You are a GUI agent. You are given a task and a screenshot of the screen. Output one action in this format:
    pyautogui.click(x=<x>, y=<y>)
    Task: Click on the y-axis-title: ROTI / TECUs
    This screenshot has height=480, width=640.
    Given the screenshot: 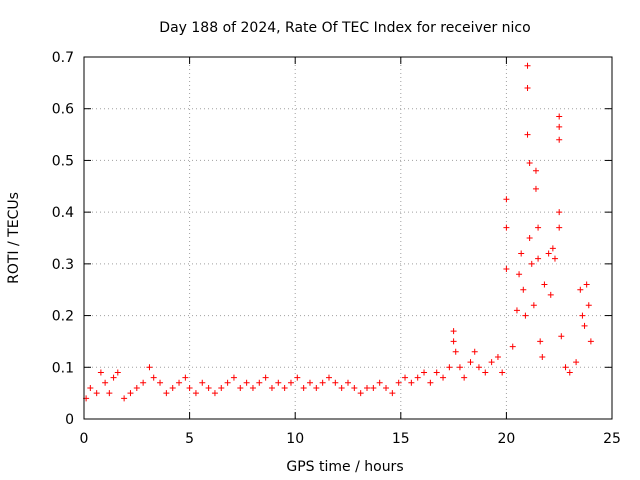 What is the action you would take?
    pyautogui.click(x=14, y=238)
    